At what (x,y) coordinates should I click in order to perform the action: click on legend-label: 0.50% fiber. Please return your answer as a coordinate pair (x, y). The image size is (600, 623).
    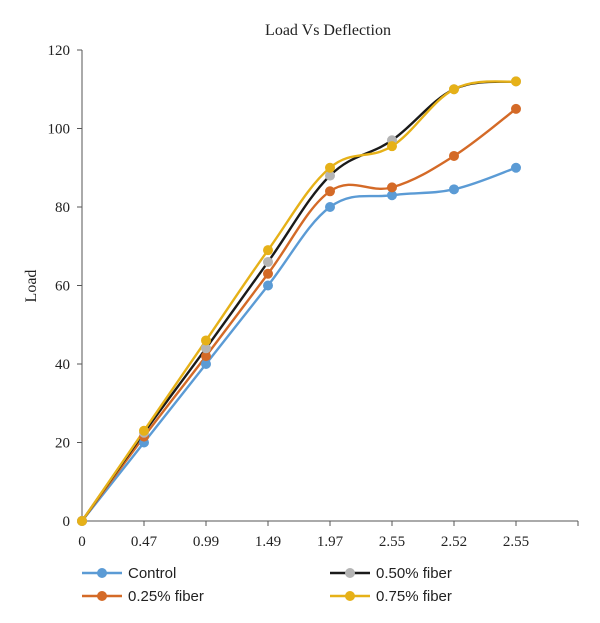
    Looking at the image, I should click on (414, 573).